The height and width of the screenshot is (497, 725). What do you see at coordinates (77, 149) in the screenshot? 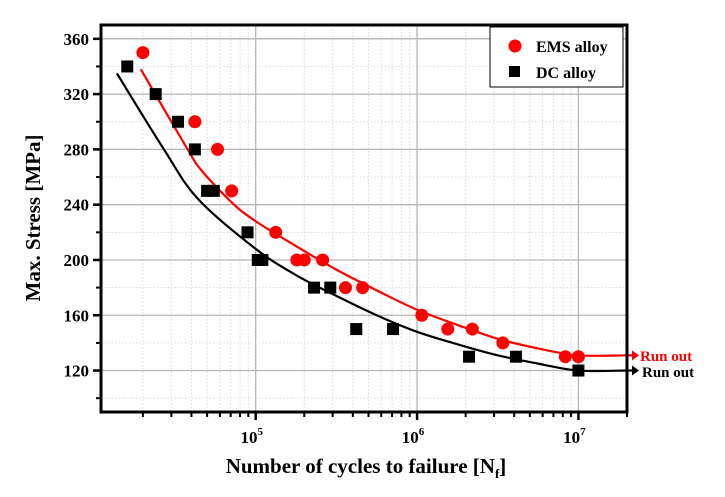
I see `y-tick-label: 280` at bounding box center [77, 149].